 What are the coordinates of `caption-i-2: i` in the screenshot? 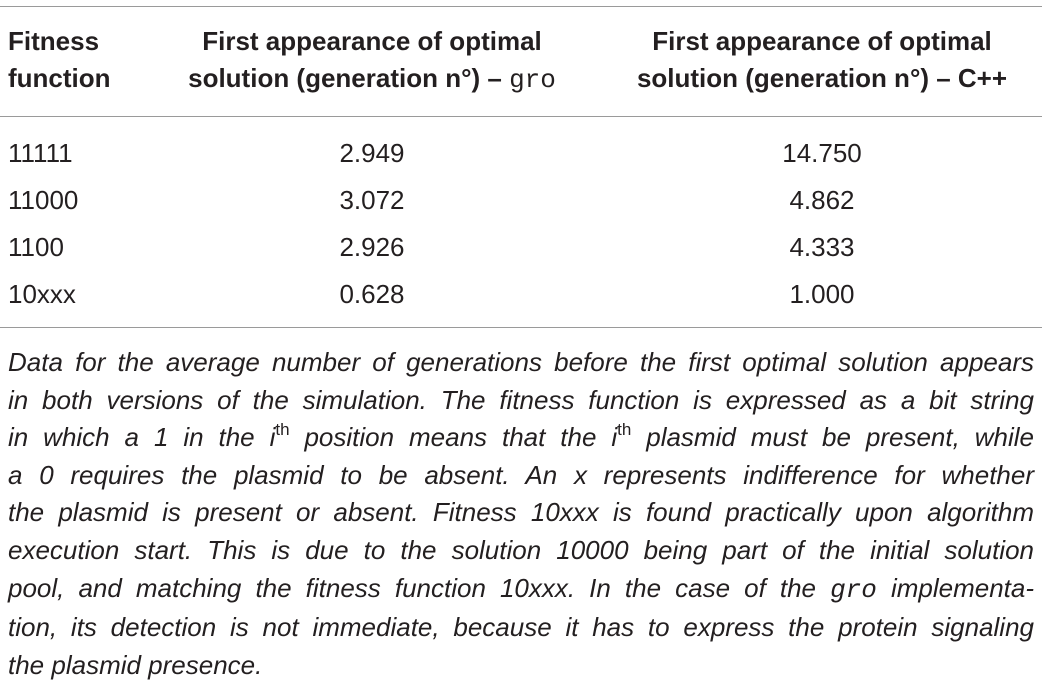 It's located at (614, 437).